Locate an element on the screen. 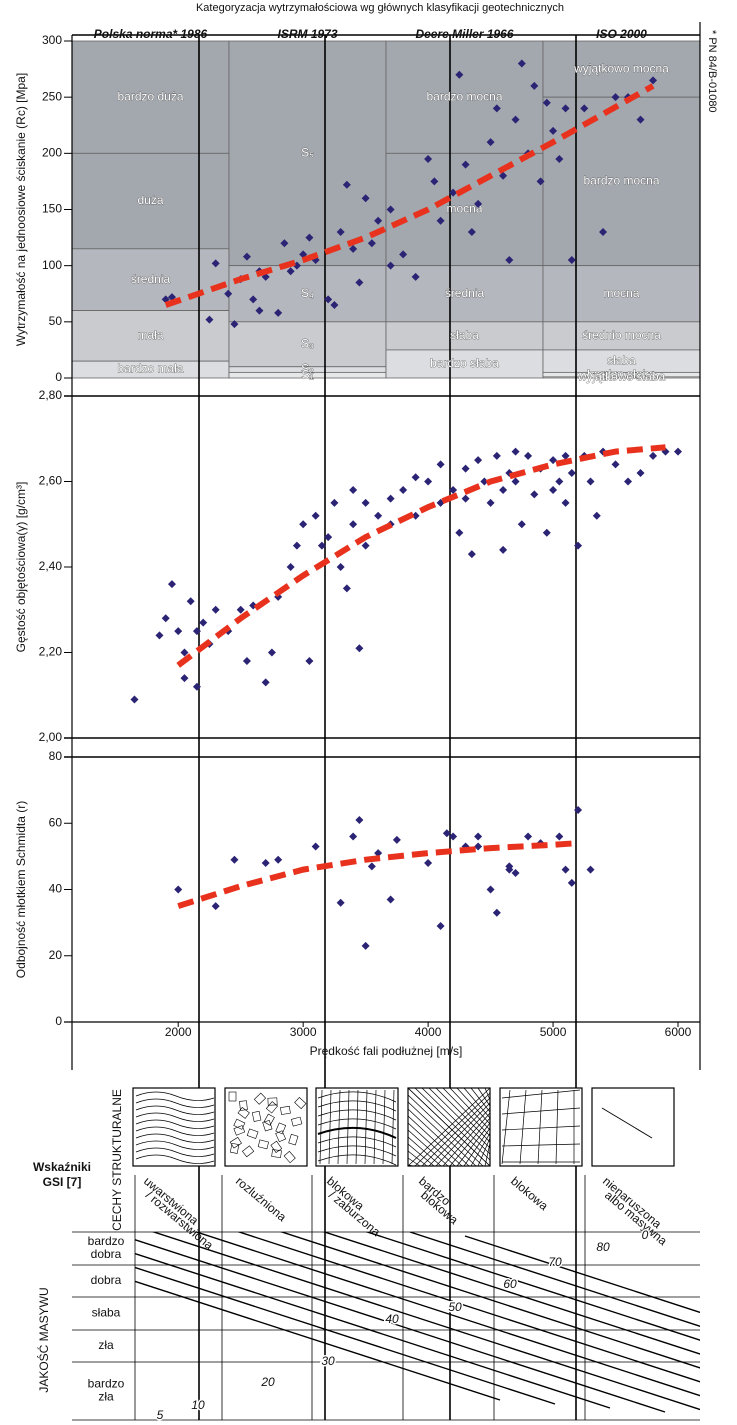  contour-label: 80 is located at coordinates (603, 1247).